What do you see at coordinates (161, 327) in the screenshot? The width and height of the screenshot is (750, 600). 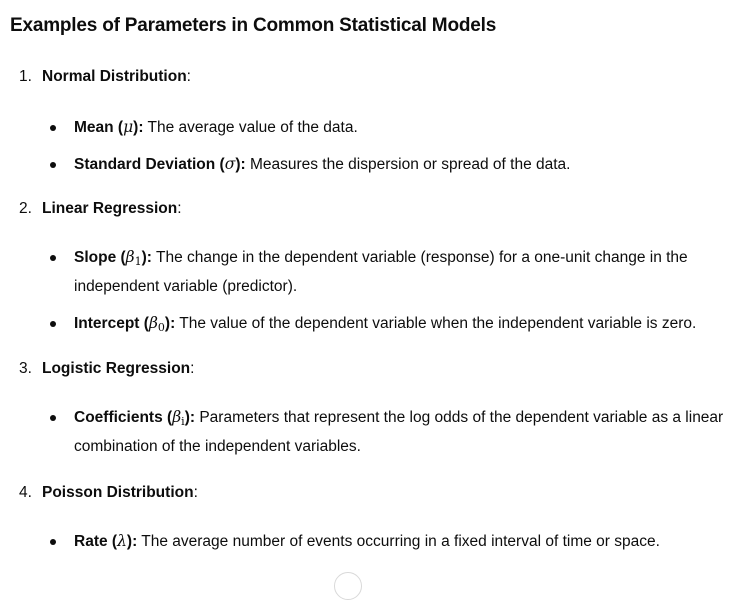 I see `parameter-subscript: 0` at bounding box center [161, 327].